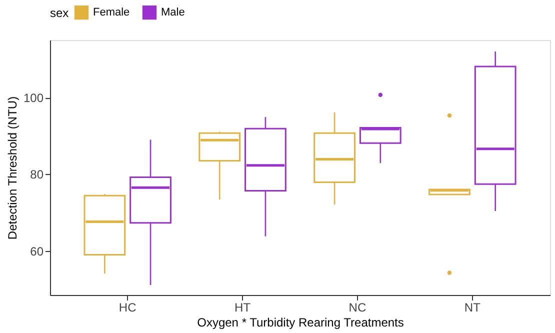 This screenshot has width=555, height=333. I want to click on legend-title: sex, so click(59, 13).